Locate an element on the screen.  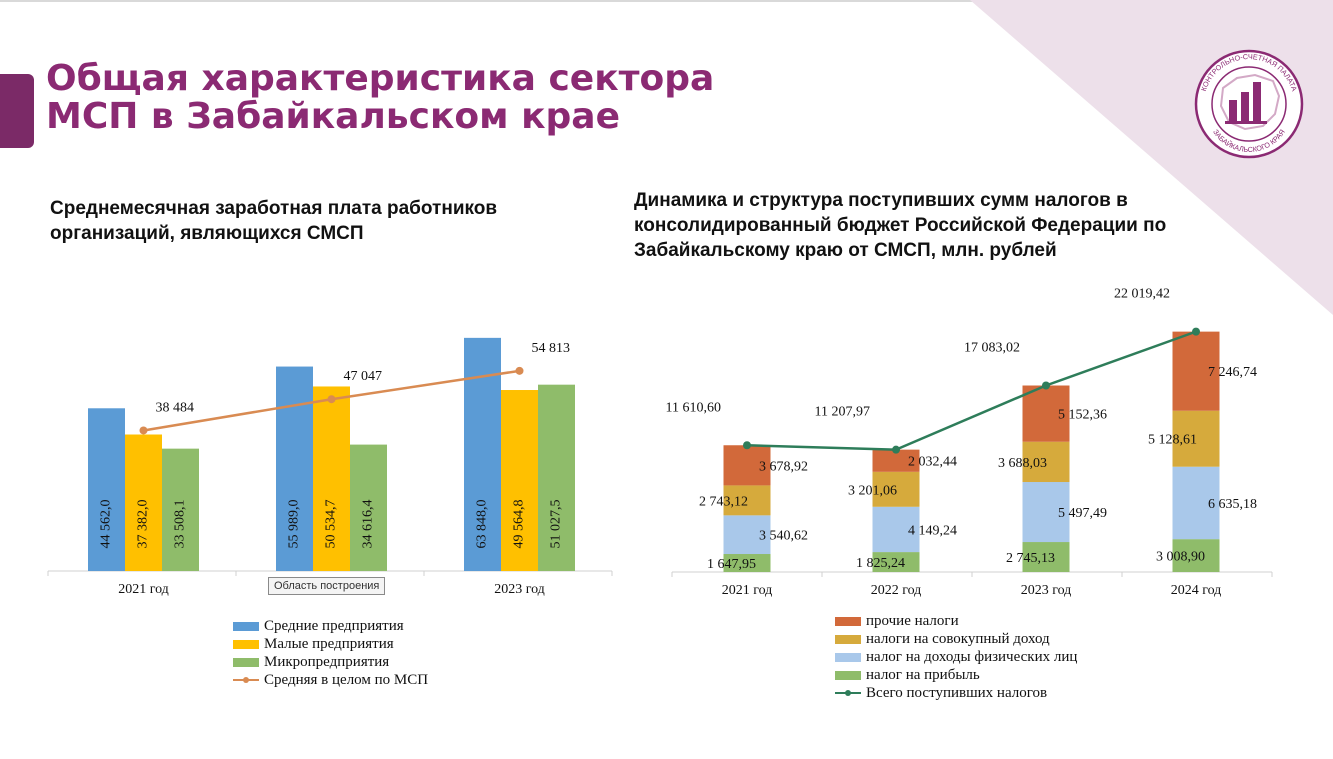
legend-line-average is located at coordinates (246, 680).